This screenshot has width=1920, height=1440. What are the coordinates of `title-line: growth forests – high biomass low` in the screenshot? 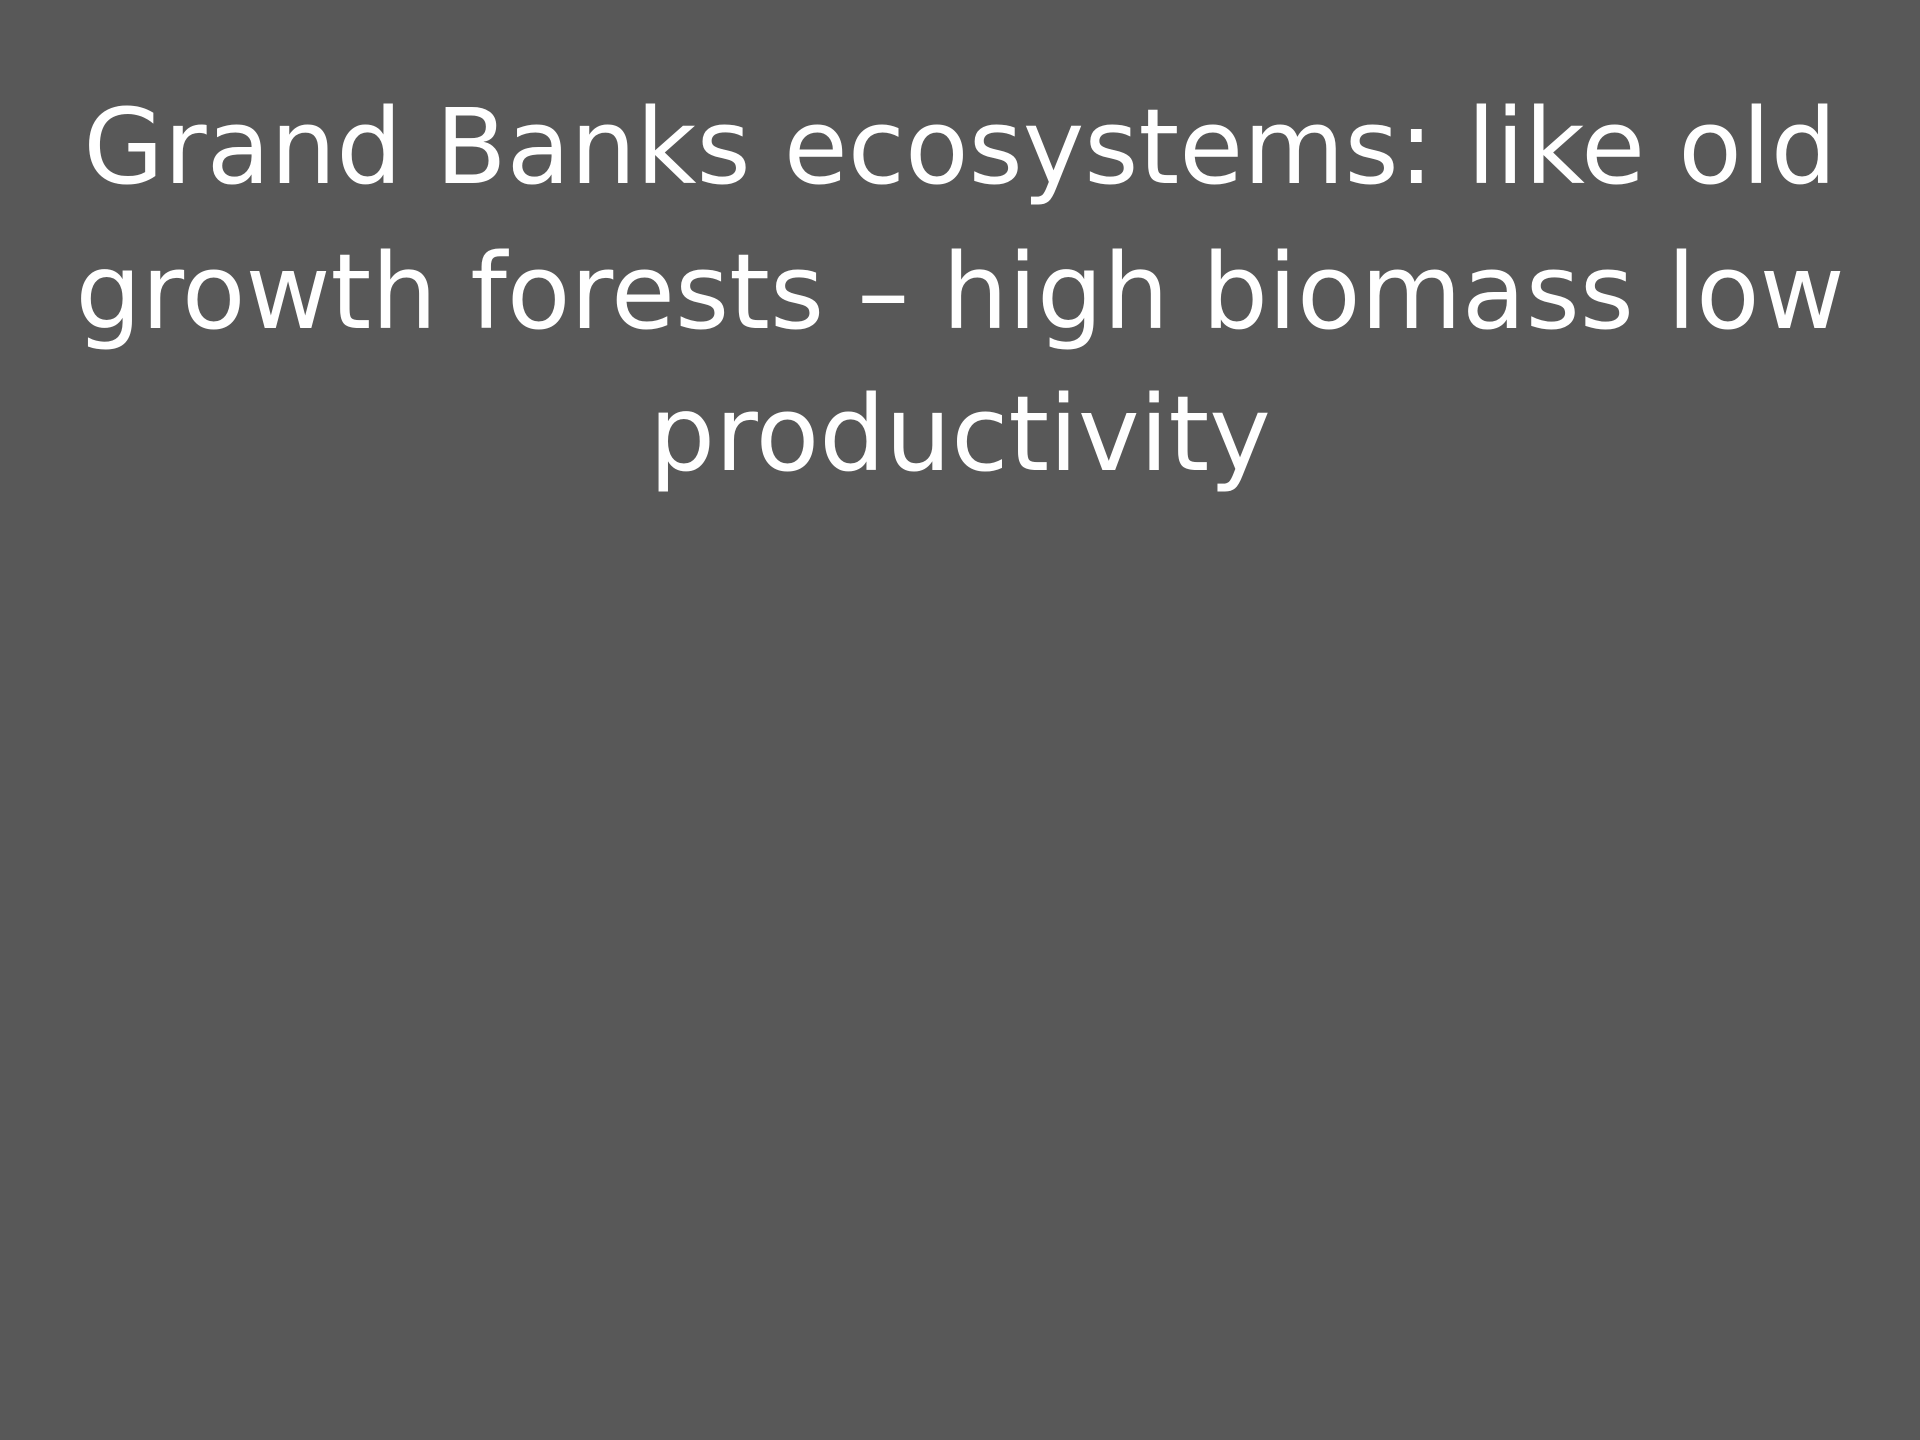 It's located at (959, 292).